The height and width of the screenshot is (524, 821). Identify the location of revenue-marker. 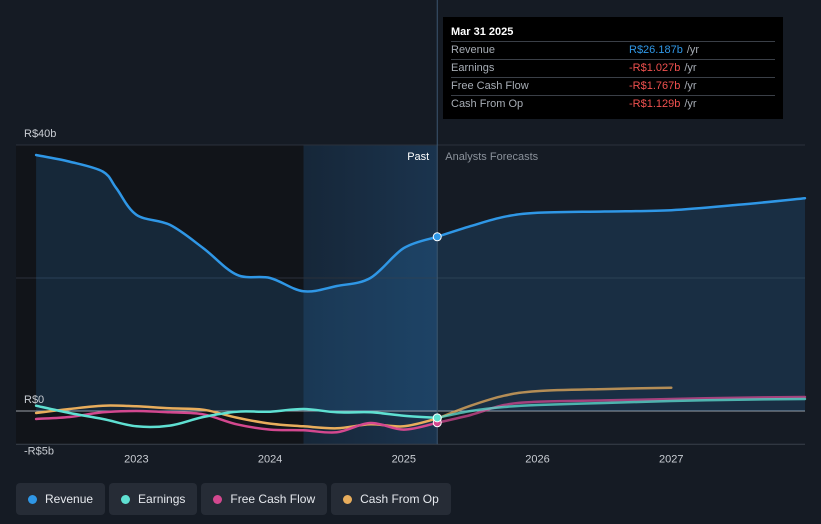
(437, 237).